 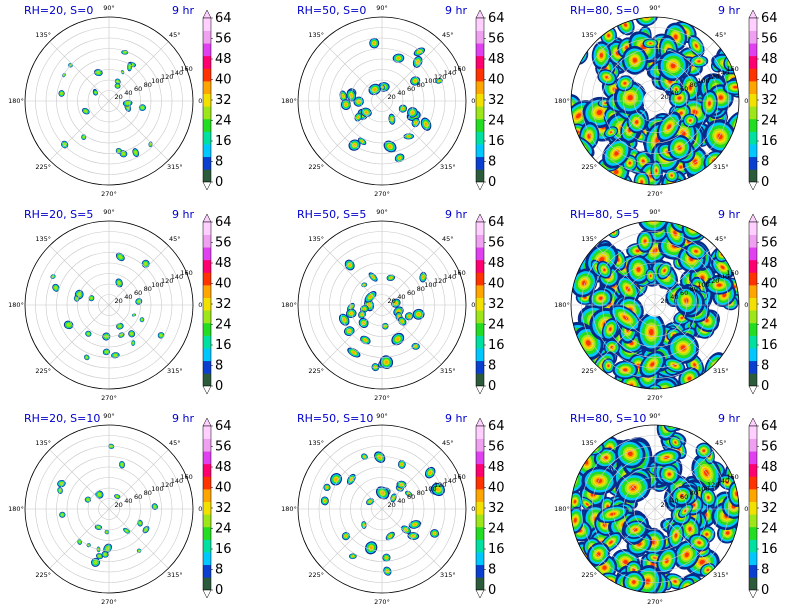 I want to click on colorbar-tick-label: 8, so click(x=492, y=366).